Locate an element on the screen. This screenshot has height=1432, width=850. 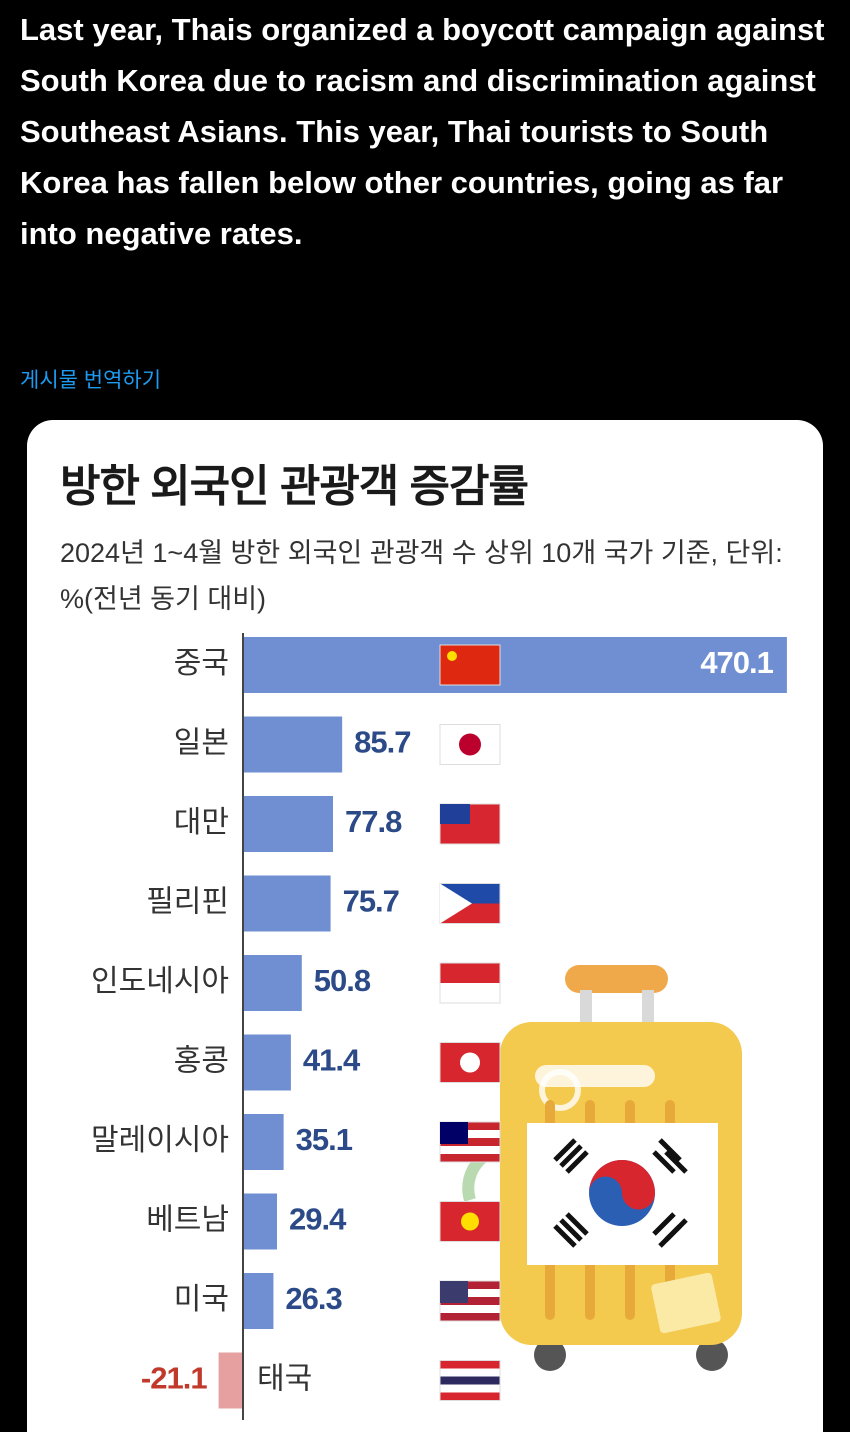
value-label: -21.1 is located at coordinates (174, 1378).